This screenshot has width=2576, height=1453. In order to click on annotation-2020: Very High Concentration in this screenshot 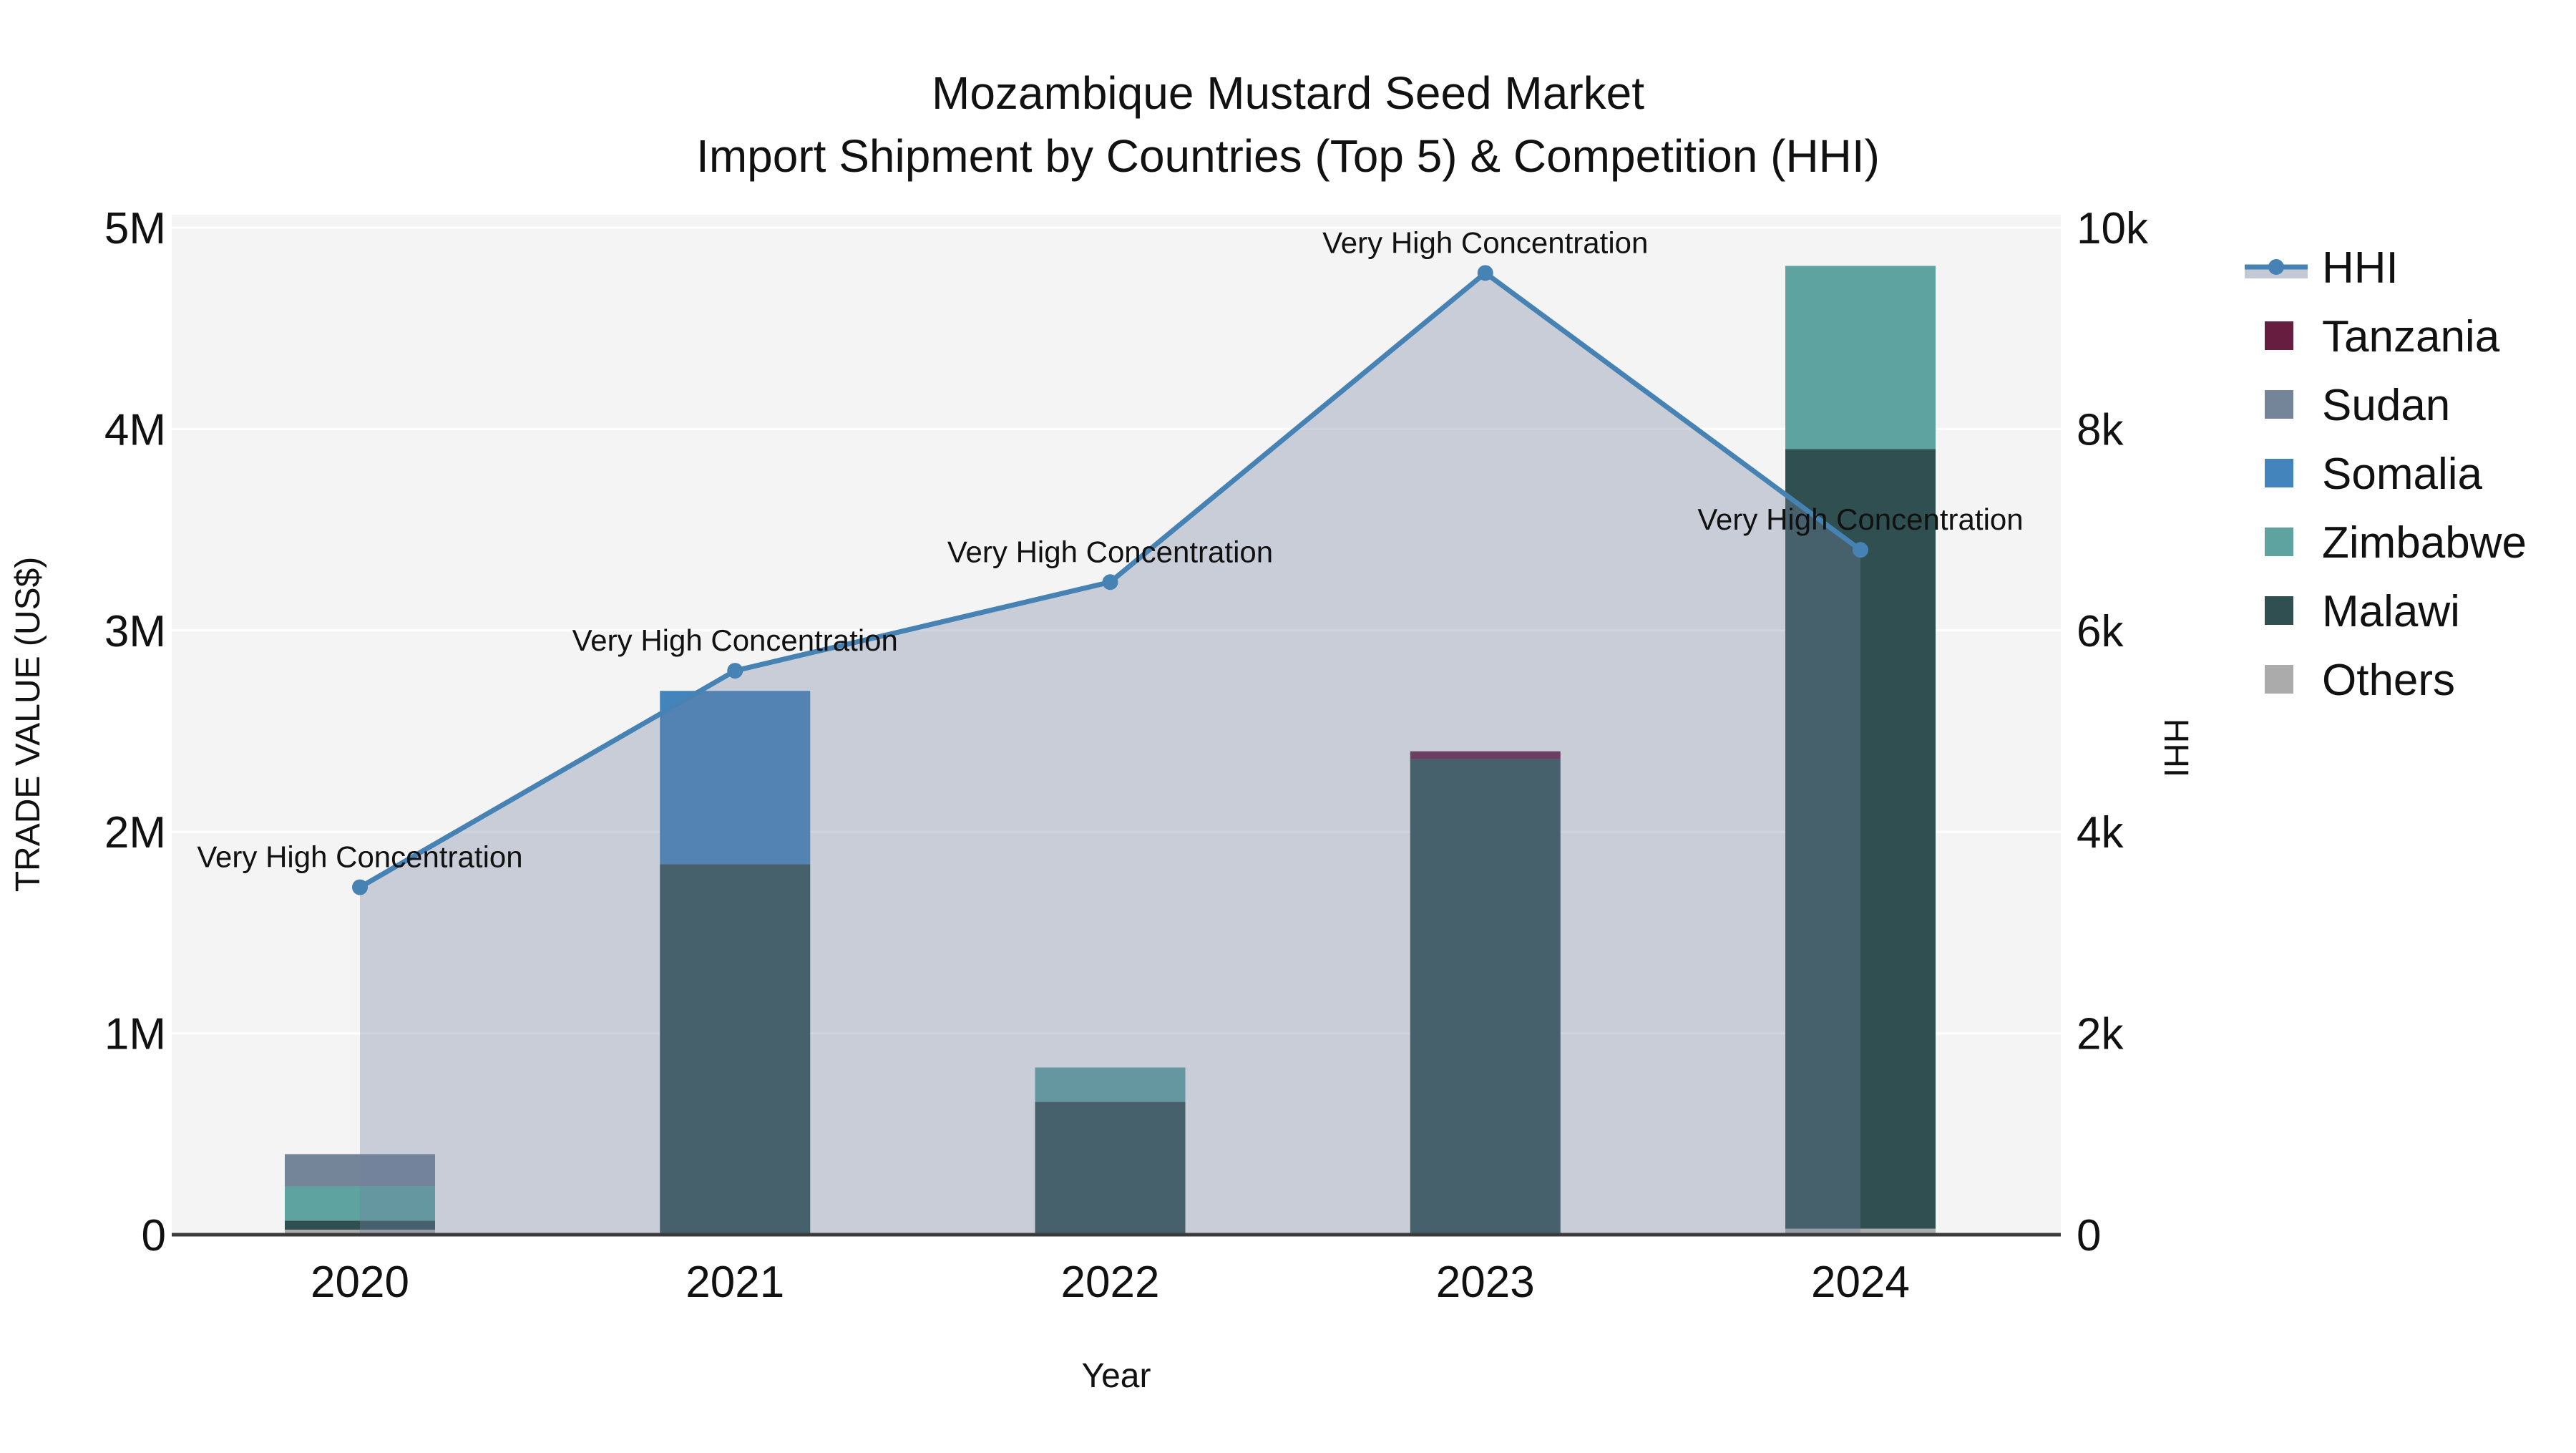, I will do `click(359, 857)`.